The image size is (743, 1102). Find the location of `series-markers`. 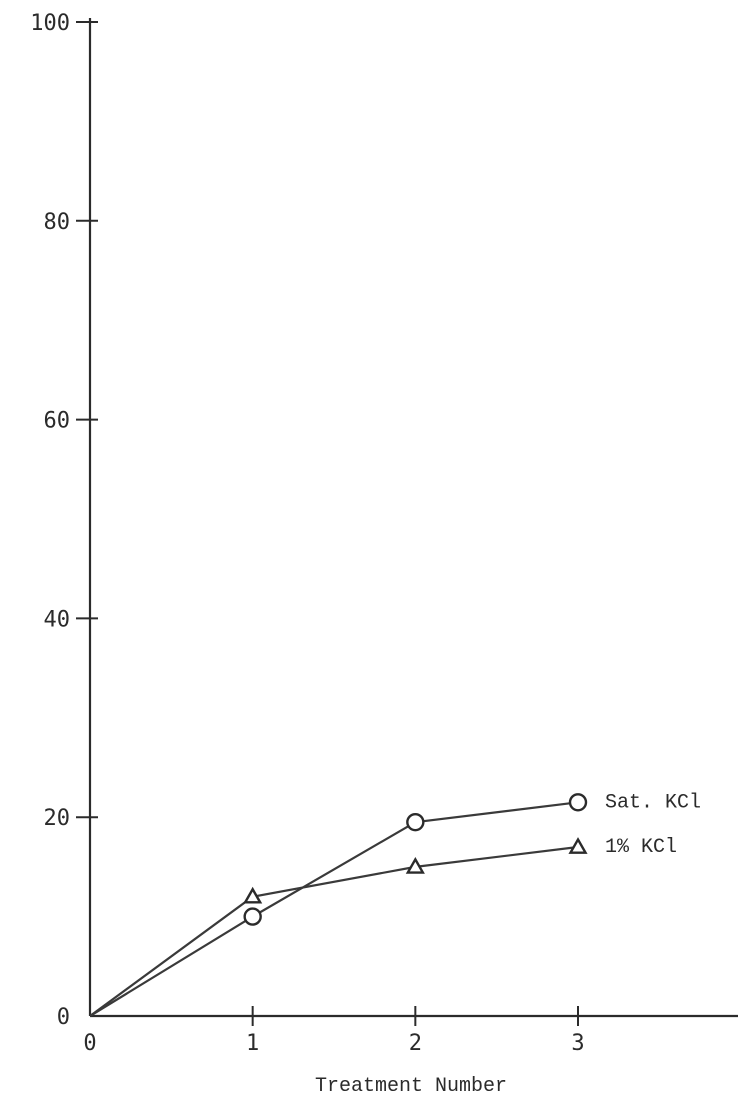

series-markers is located at coordinates (415, 859).